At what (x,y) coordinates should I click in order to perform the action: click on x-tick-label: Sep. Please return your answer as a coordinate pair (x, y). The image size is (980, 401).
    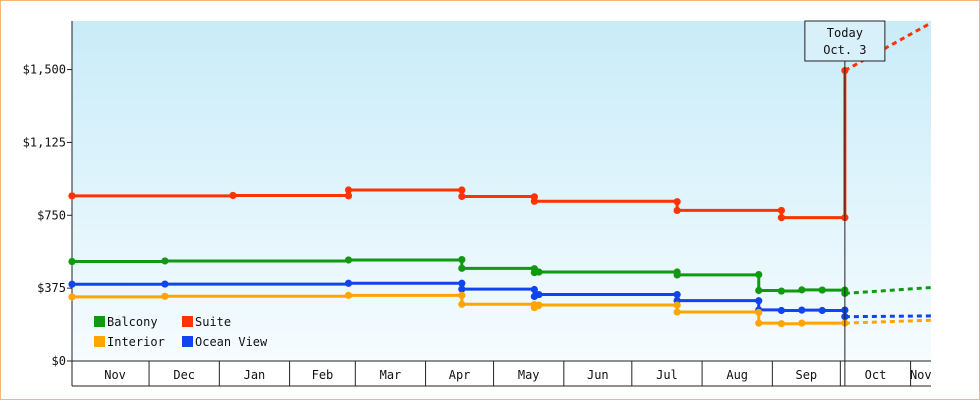
    Looking at the image, I should click on (806, 375).